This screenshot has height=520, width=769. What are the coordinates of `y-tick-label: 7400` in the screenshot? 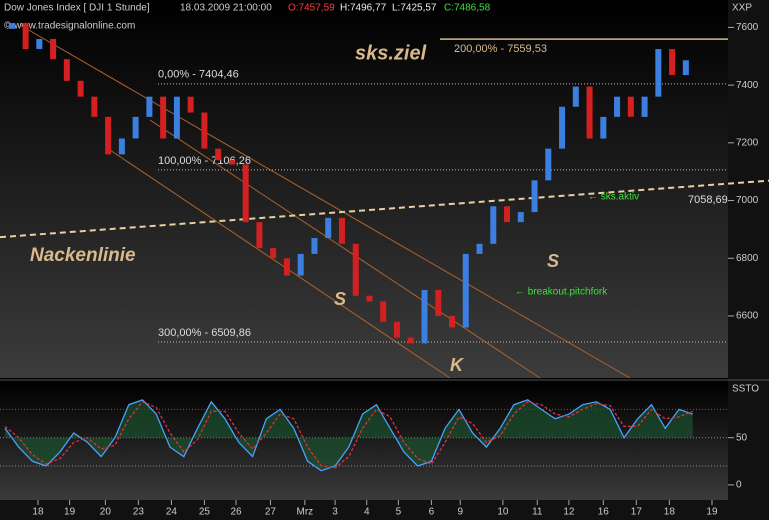 It's located at (747, 85).